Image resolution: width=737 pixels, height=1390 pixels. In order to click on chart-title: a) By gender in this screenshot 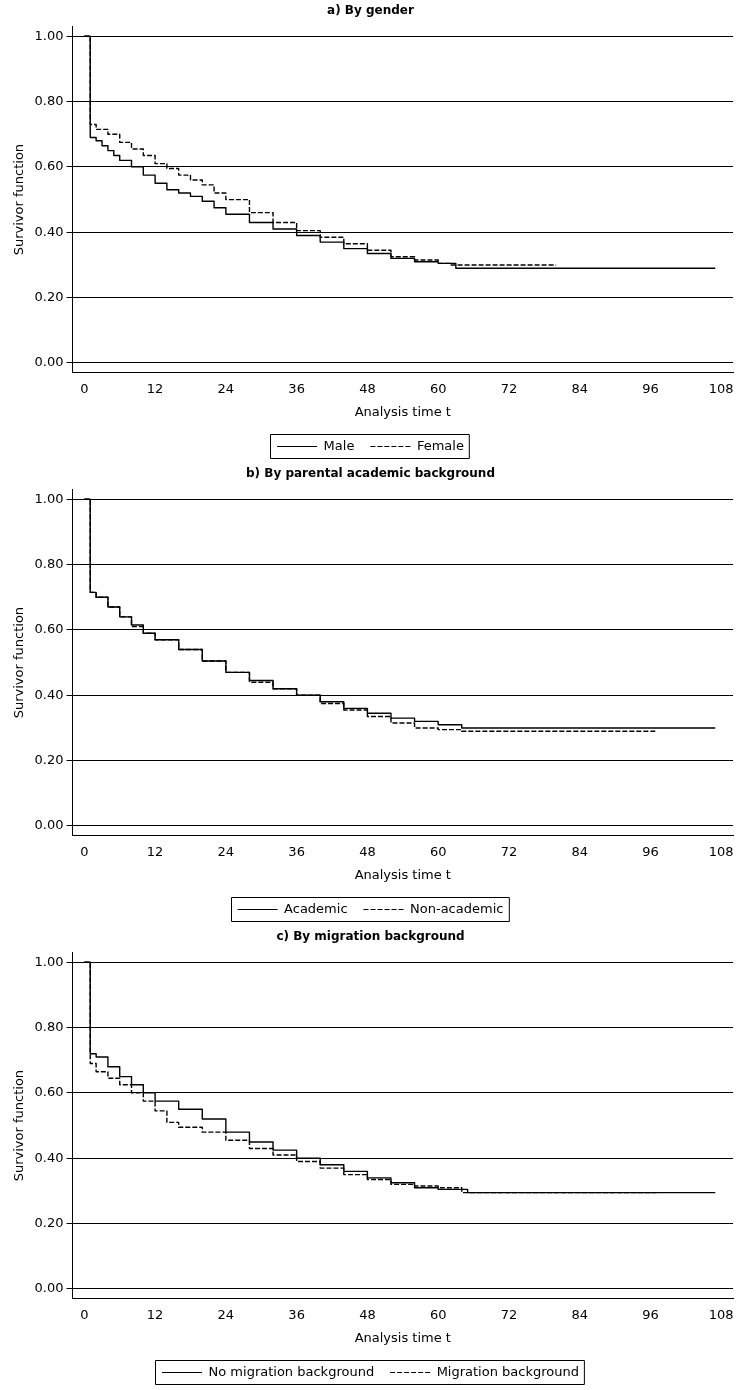, I will do `click(370, 10)`.